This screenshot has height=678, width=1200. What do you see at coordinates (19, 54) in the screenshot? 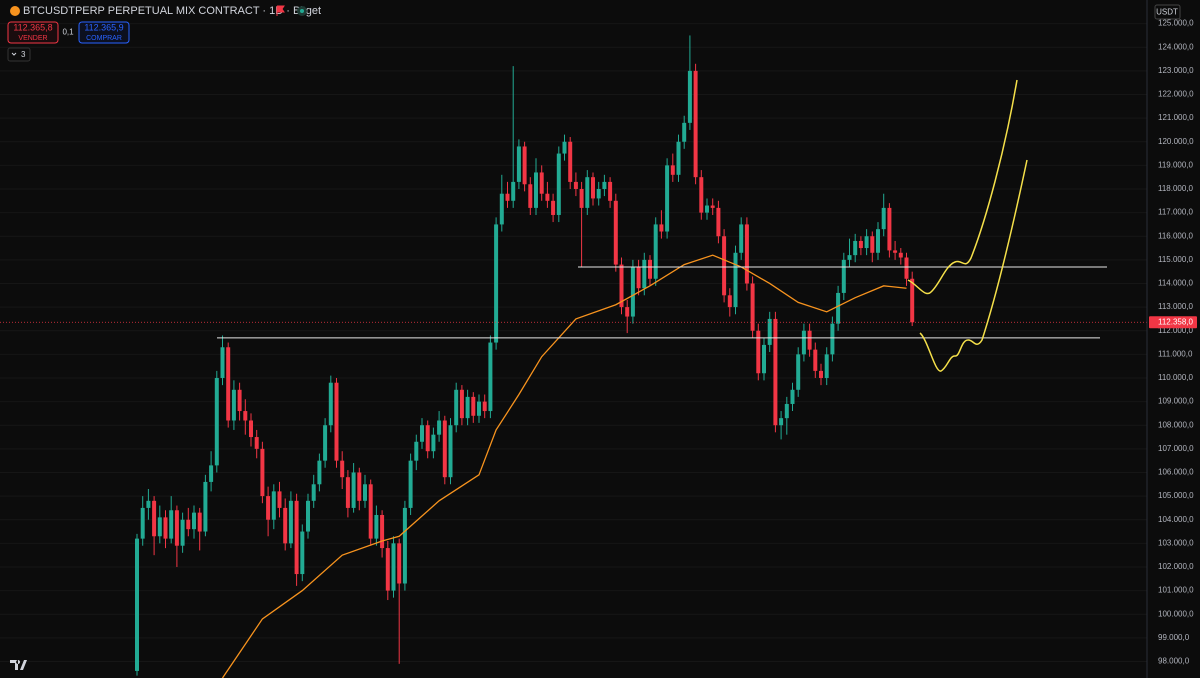
I see `indicators-toggle` at bounding box center [19, 54].